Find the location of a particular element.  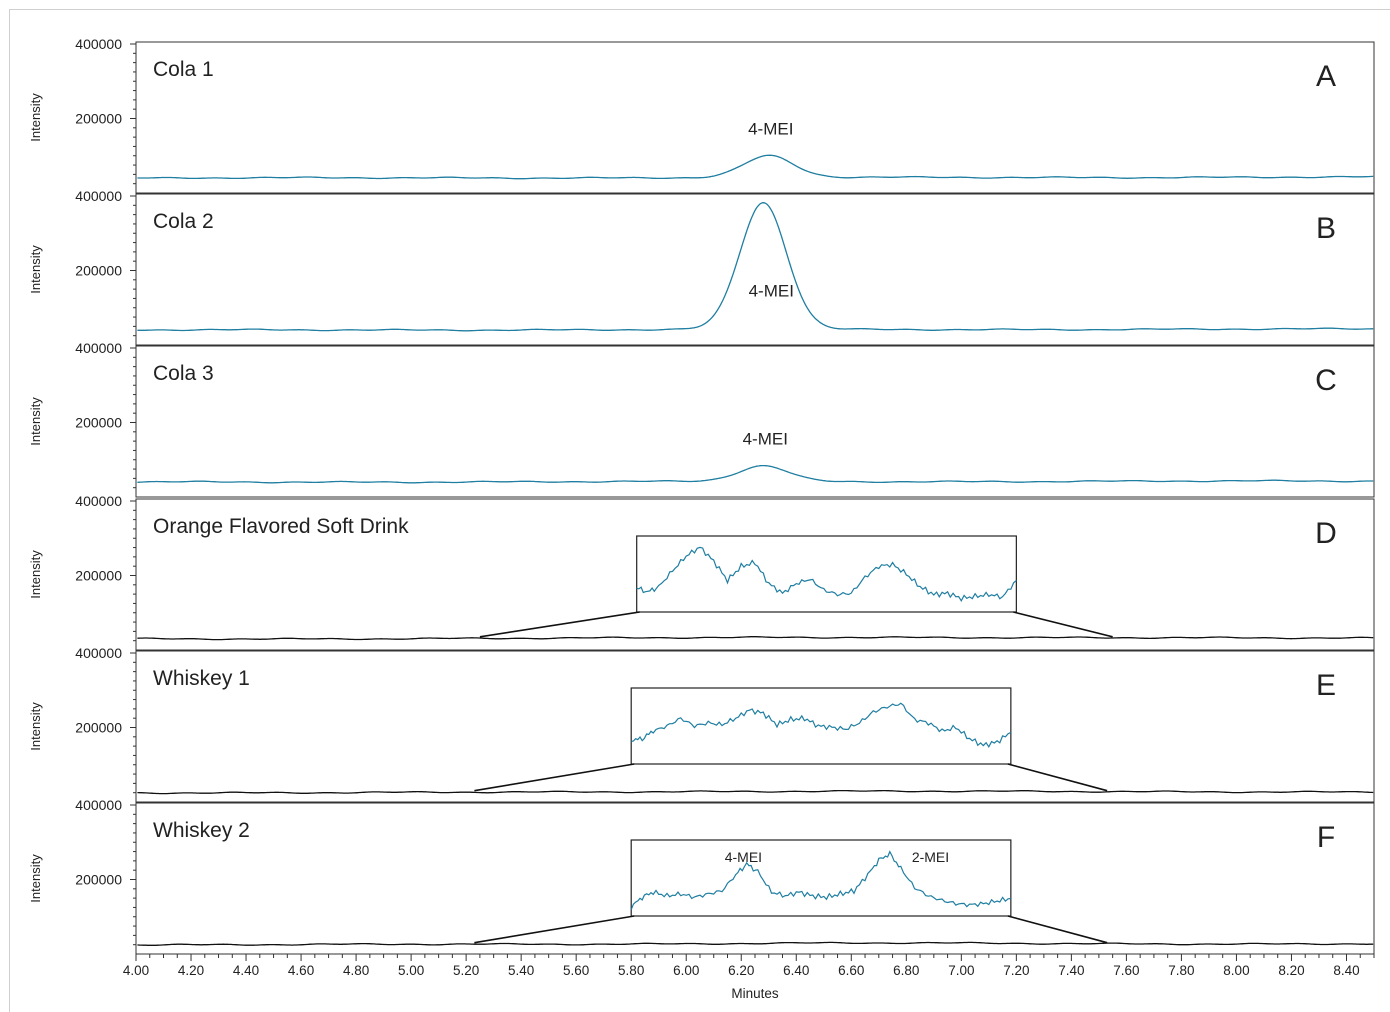

x-tick-label: 7.60 is located at coordinates (1126, 970).